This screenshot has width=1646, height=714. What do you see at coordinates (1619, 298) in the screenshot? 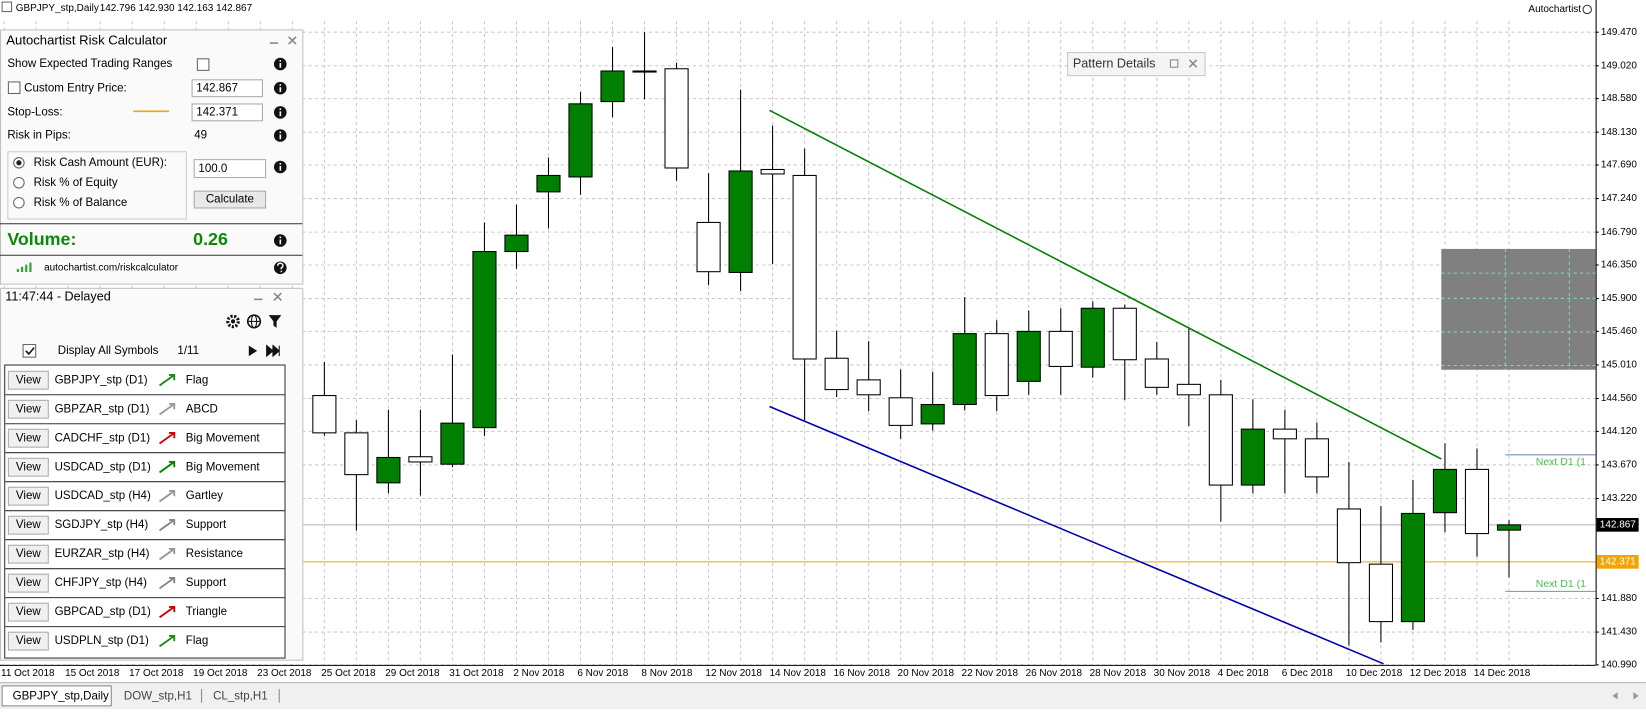
I see `y-tick-label: 145.900` at bounding box center [1619, 298].